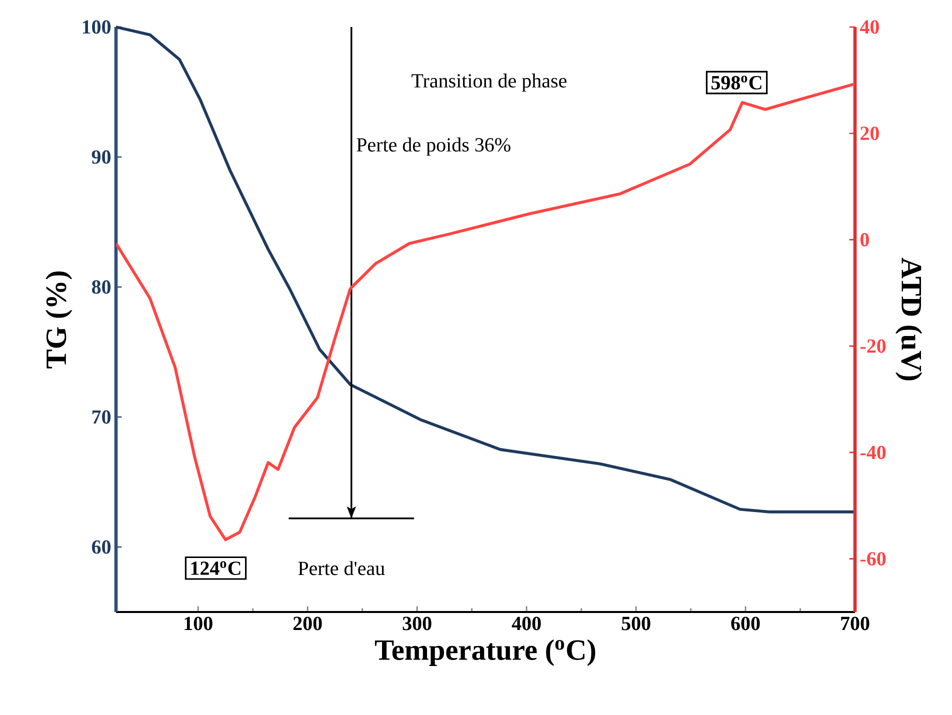  Describe the element at coordinates (869, 133) in the screenshot. I see `y2-tick-label: 20` at that location.